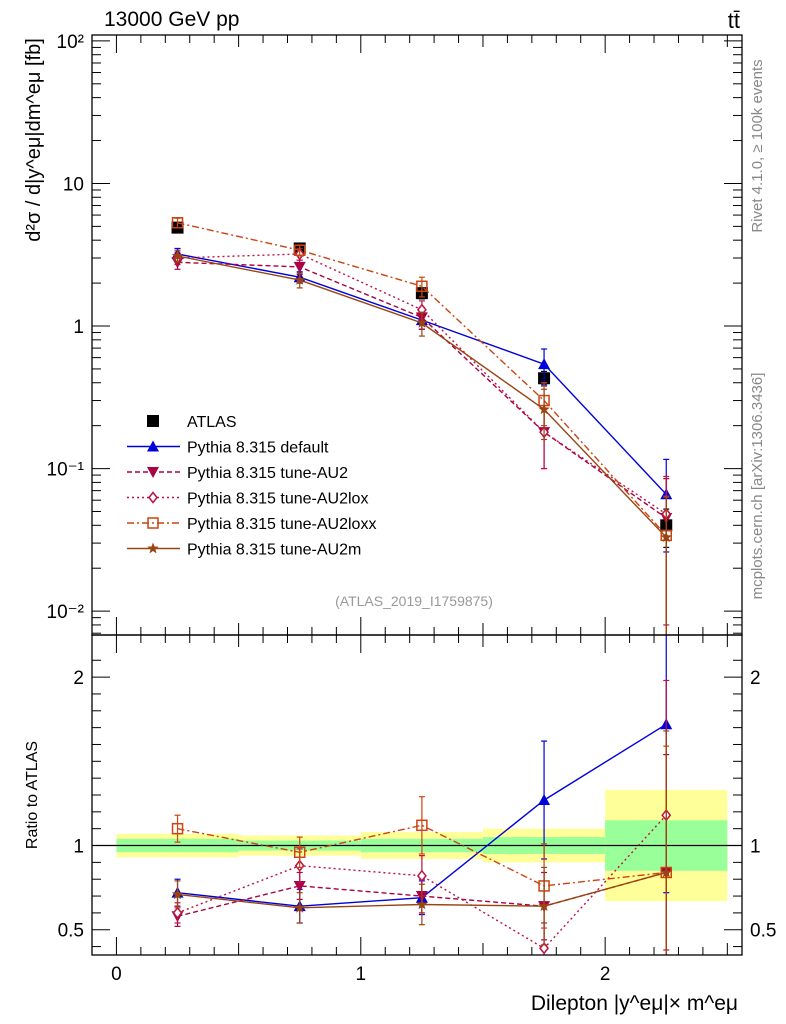  What do you see at coordinates (299, 267) in the screenshot?
I see `point-au2` at bounding box center [299, 267].